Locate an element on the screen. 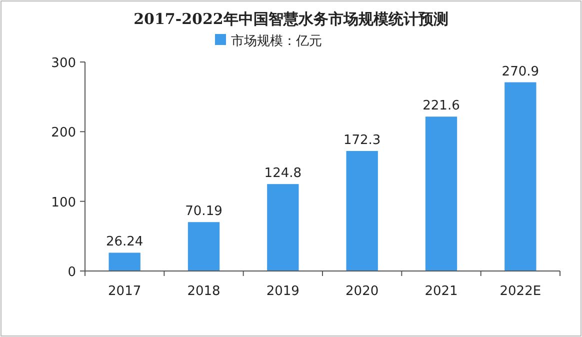 The width and height of the screenshot is (582, 337). x-tick-label: 2020 is located at coordinates (362, 291).